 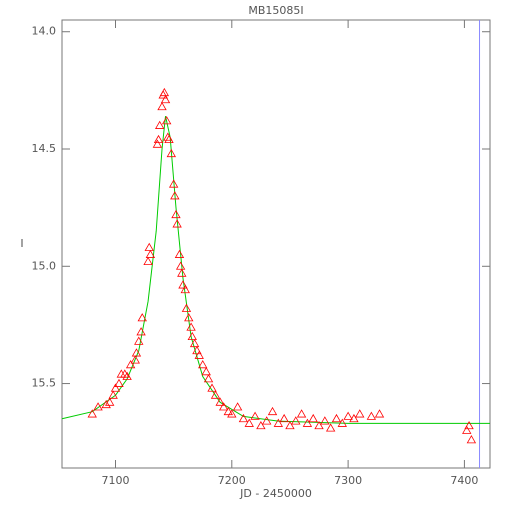 What do you see at coordinates (275, 10) in the screenshot?
I see `chart-title: MB15085I` at bounding box center [275, 10].